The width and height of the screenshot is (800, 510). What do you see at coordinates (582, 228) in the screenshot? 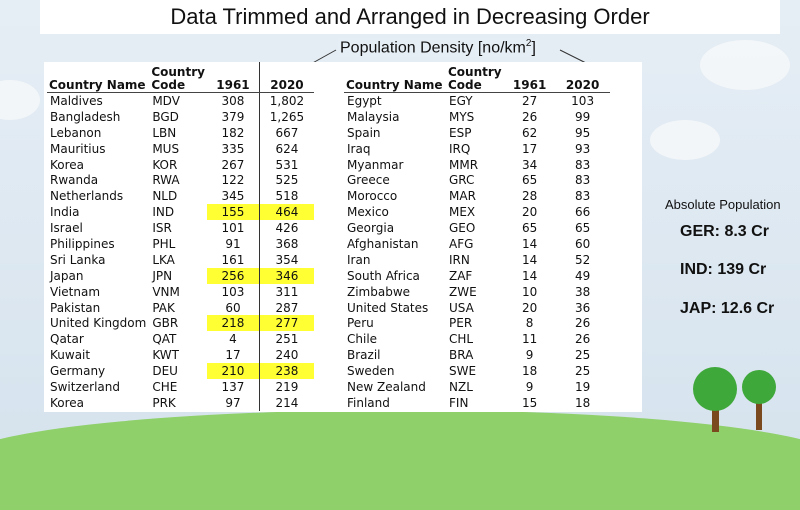
I see `value-2020-cell: 65` at bounding box center [582, 228].